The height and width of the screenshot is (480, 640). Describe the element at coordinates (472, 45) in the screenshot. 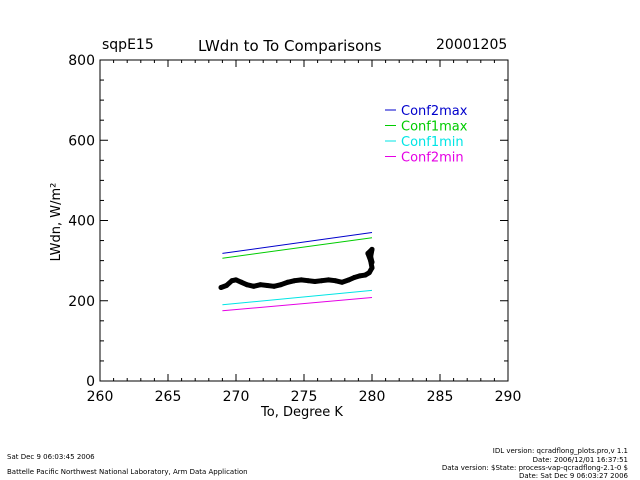

I see `date-label: 20001205` at that location.